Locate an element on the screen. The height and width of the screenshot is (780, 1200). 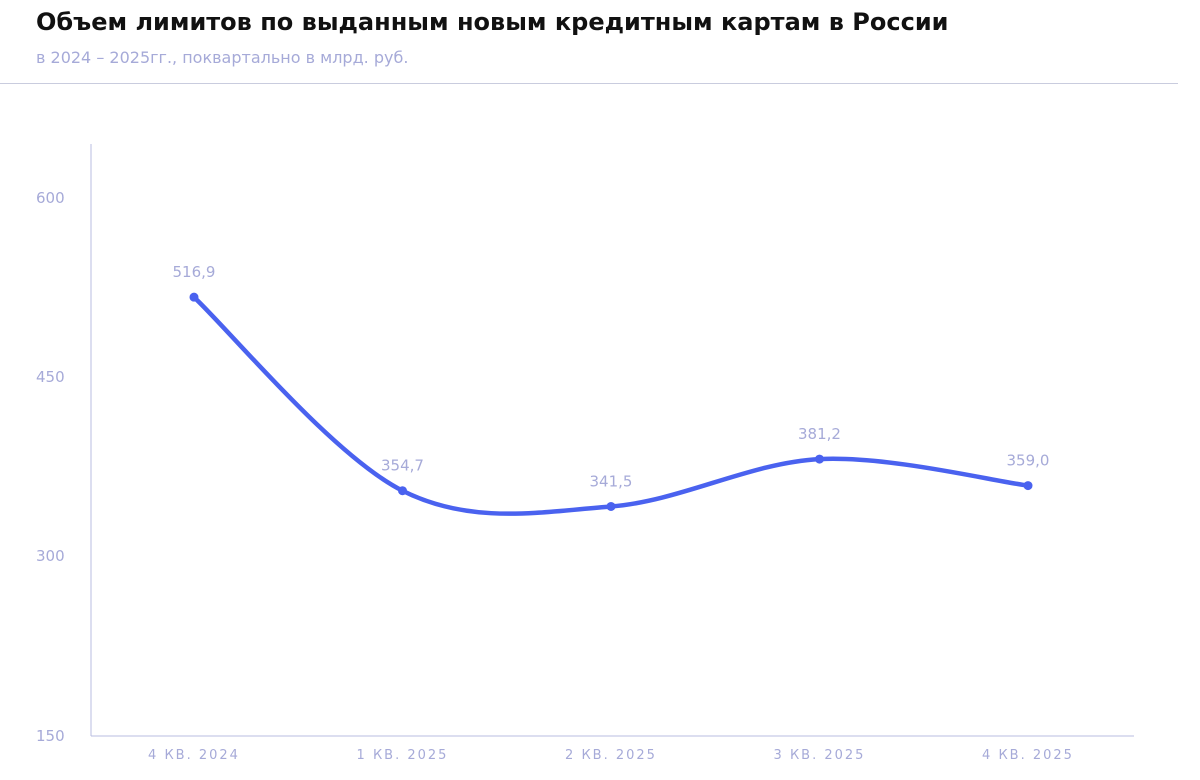
x-tick-label: 1 КВ. 2025 is located at coordinates (403, 755).